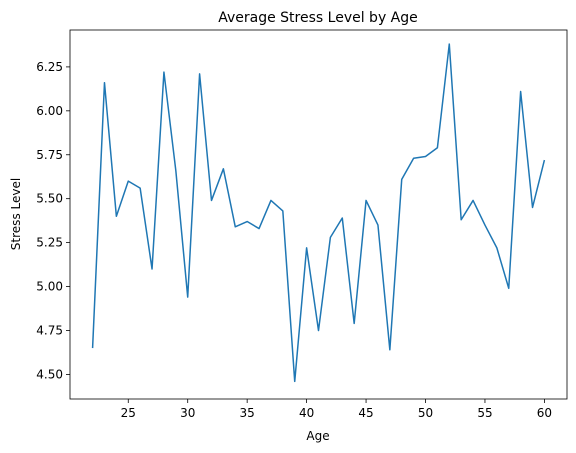  What do you see at coordinates (49, 243) in the screenshot?
I see `y-tick-label: 5.25` at bounding box center [49, 243].